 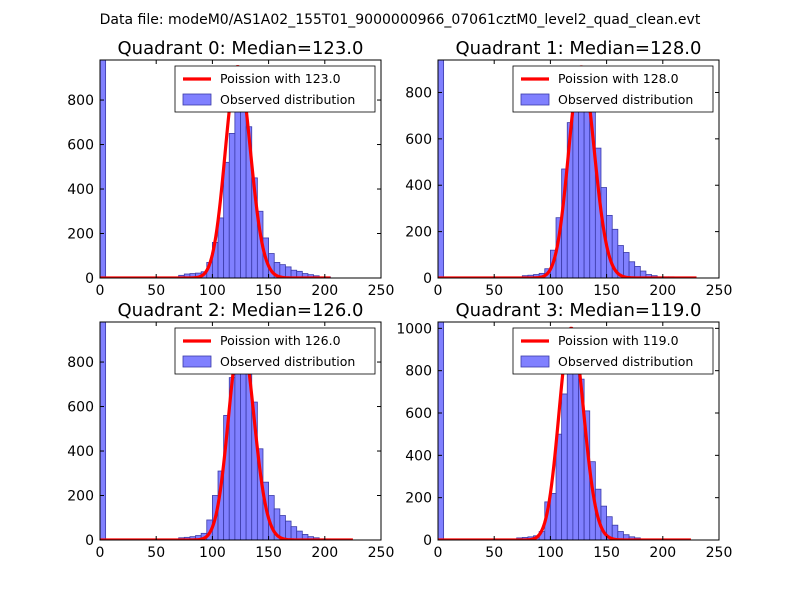 What do you see at coordinates (280, 78) in the screenshot?
I see `legend-line-label: Poission with 123.0` at bounding box center [280, 78].